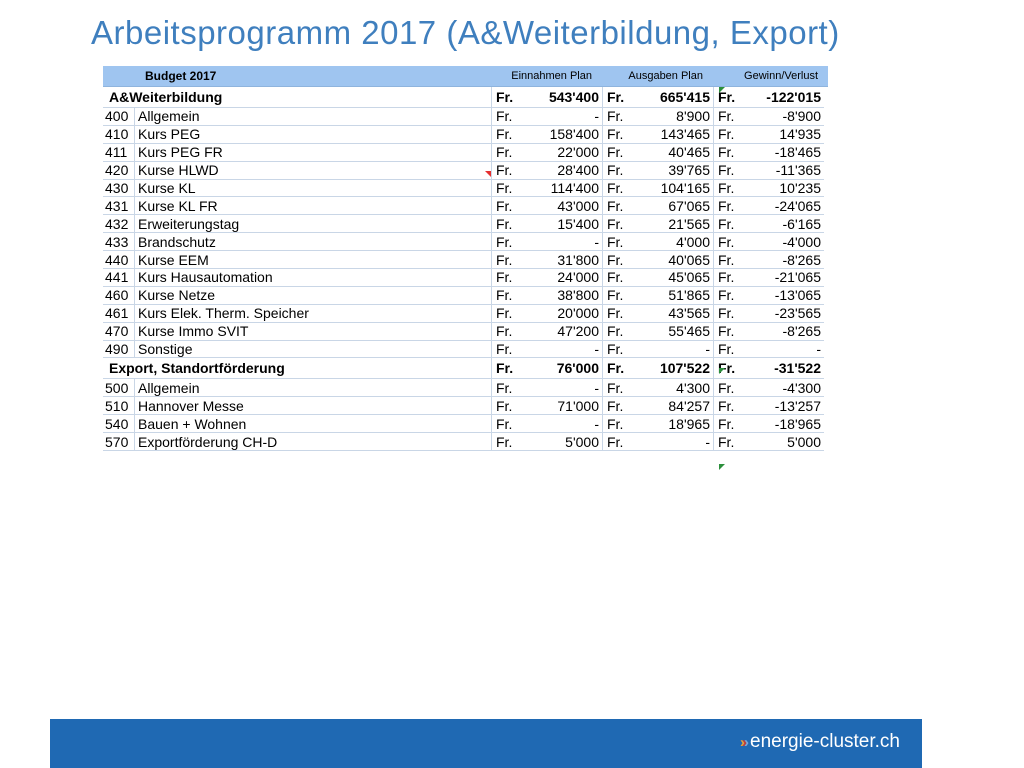  Describe the element at coordinates (465, 388) in the screenshot. I see `table-row: 500 Allgemein Fr. - Fr. 4'300 Fr. -4'300` at that location.